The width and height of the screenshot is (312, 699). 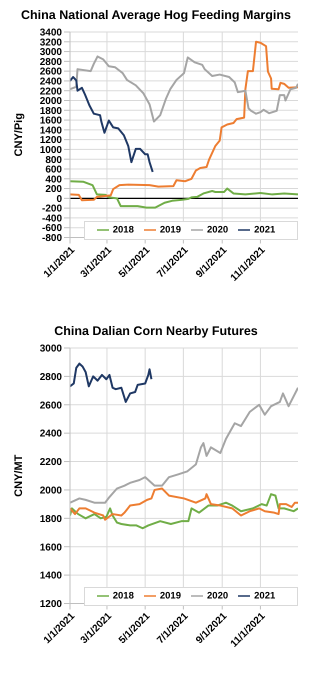 What do you see at coordinates (53, 180) in the screenshot?
I see `y-tick-label: 400` at bounding box center [53, 180].